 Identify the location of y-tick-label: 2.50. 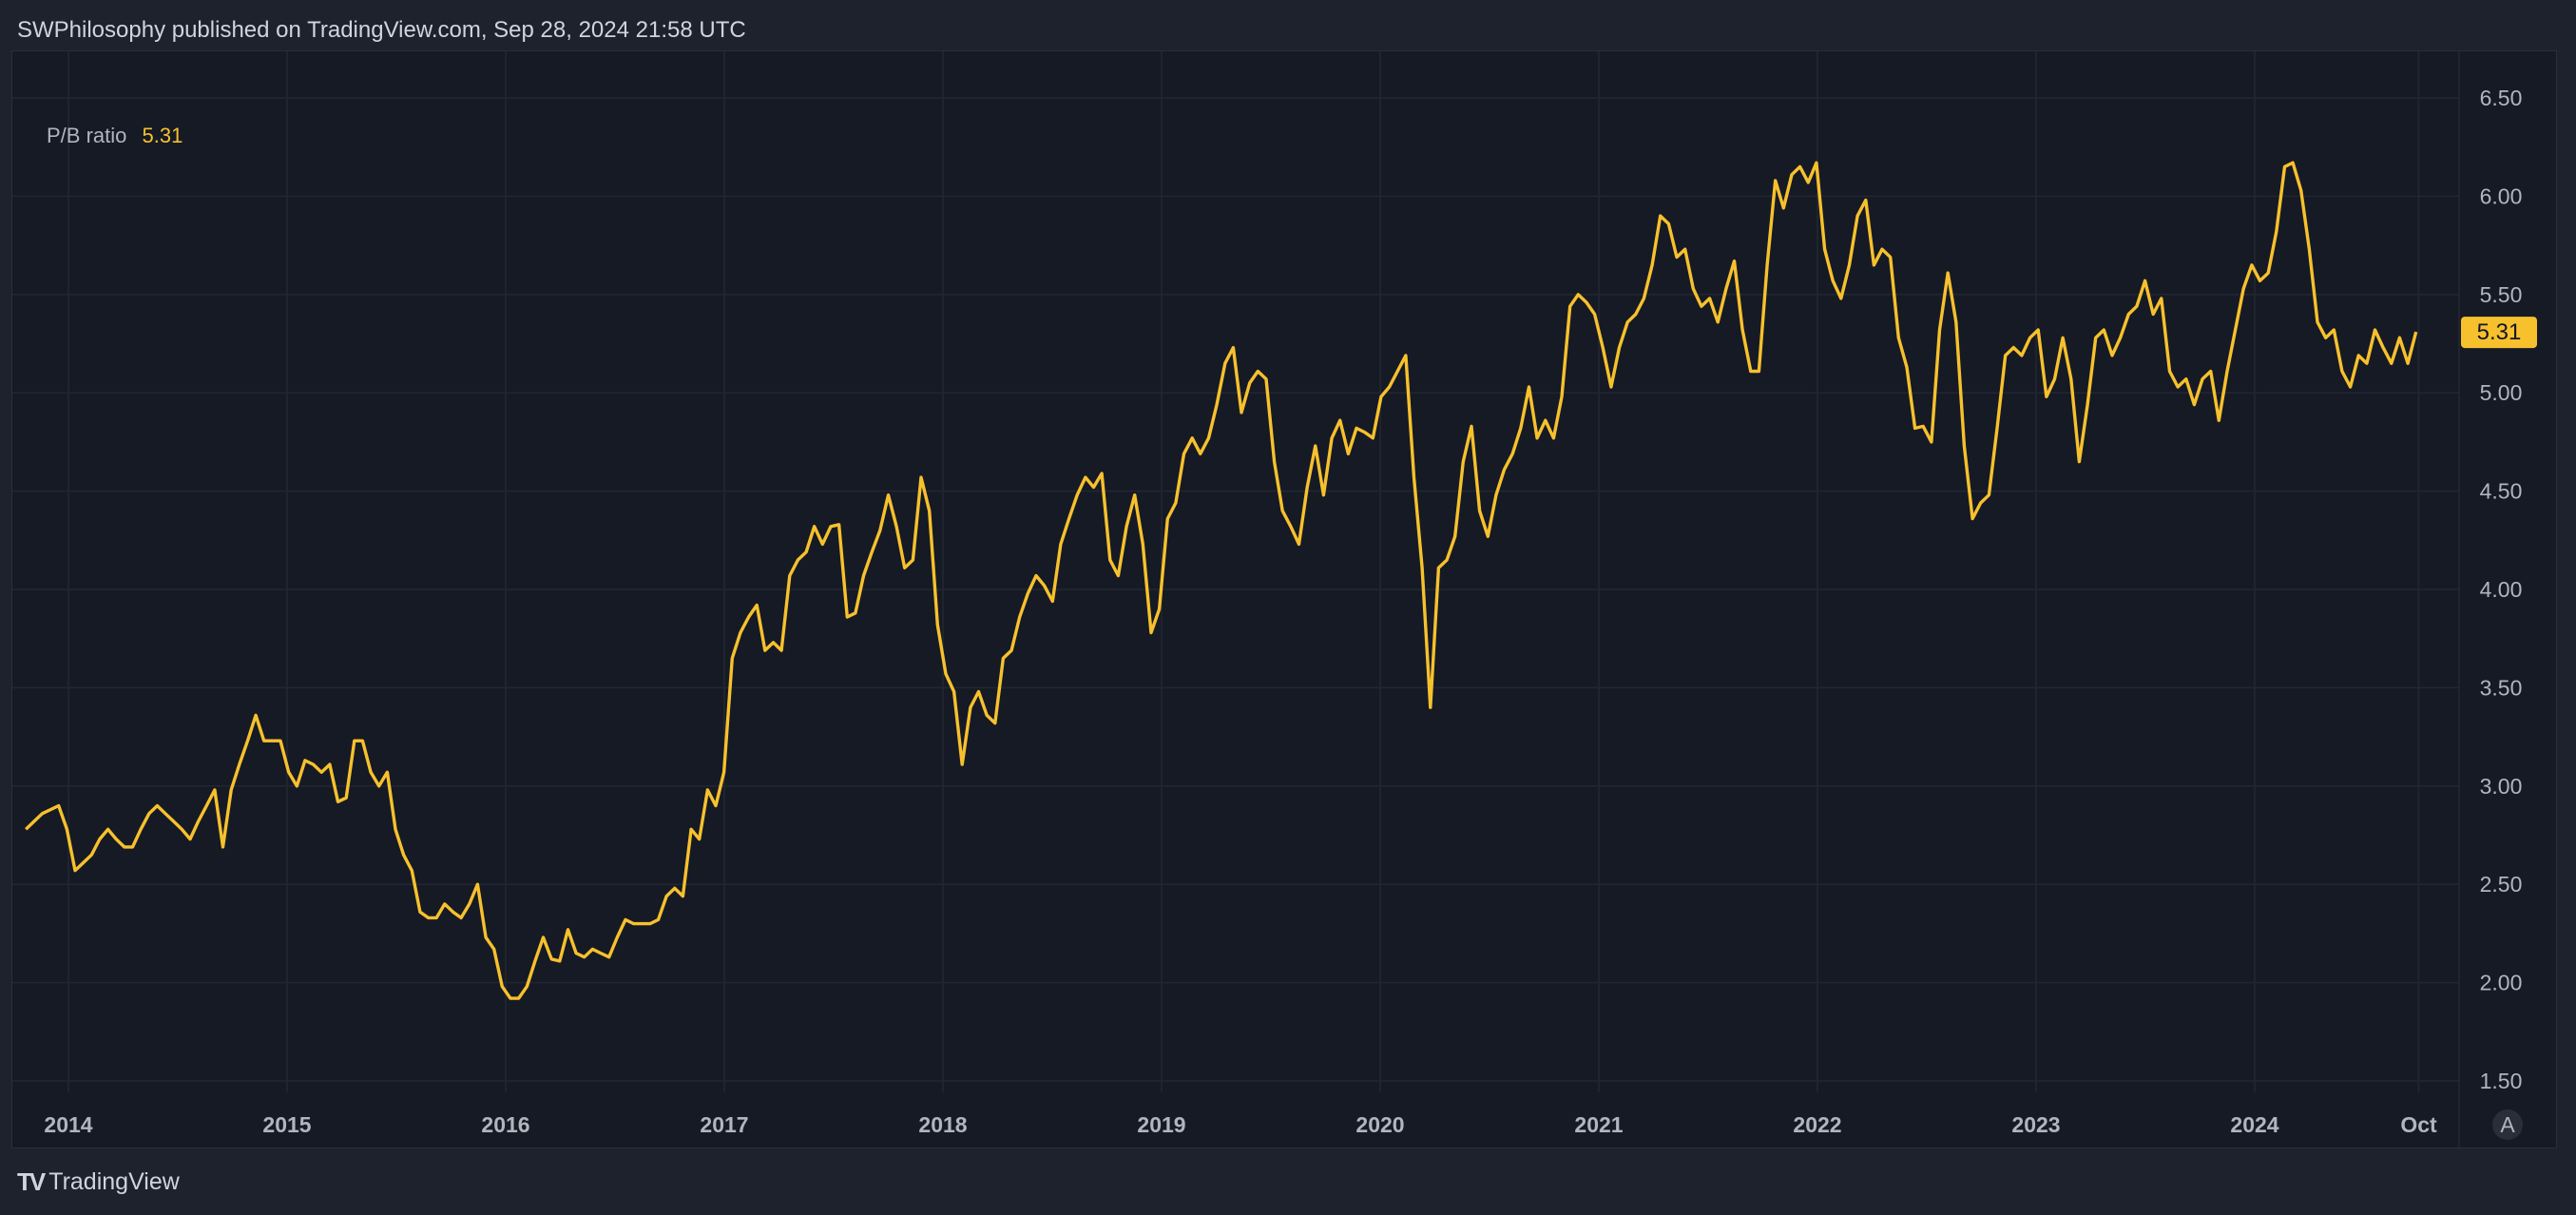
(2501, 884).